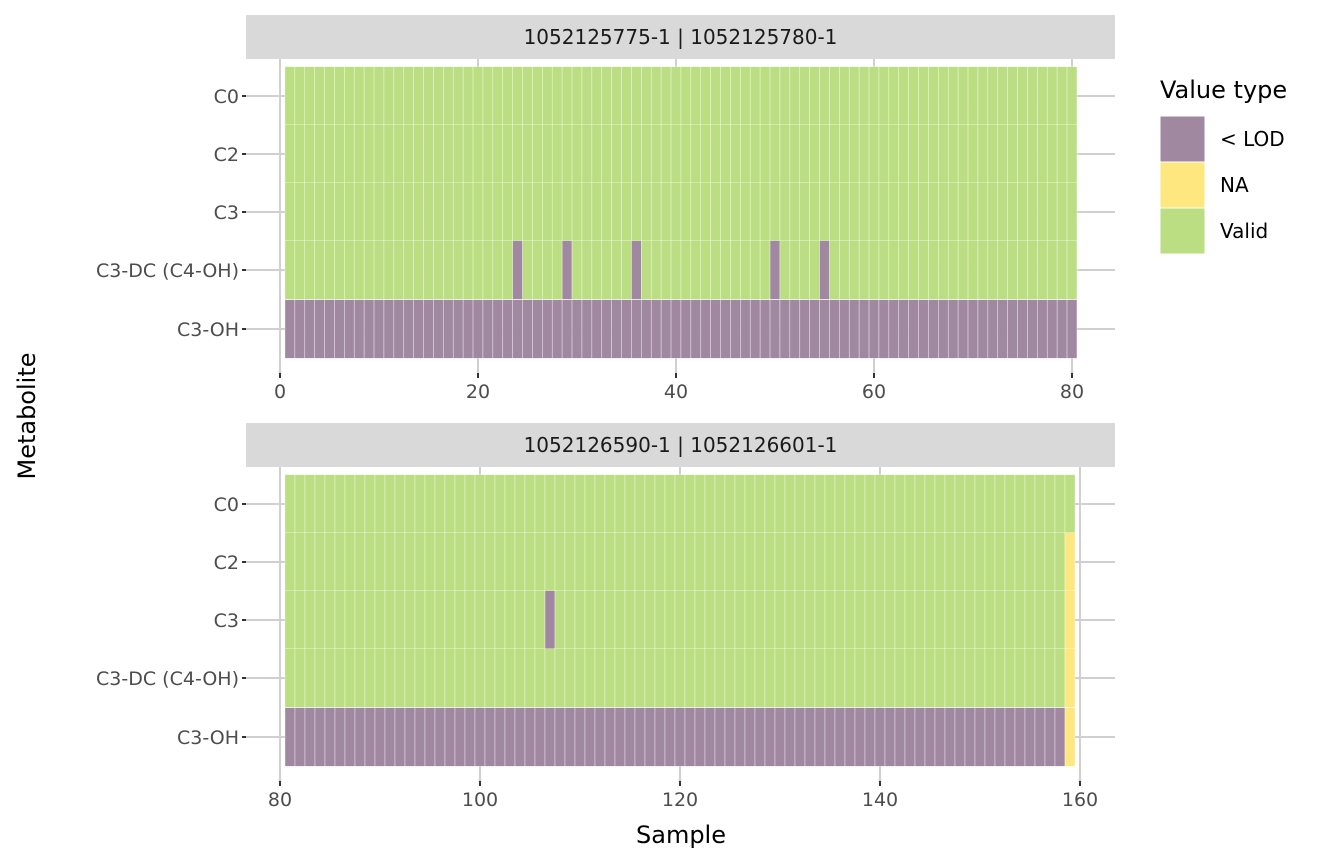 The image size is (1344, 865). I want to click on tile: C2 · 87 · Valid, so click(350, 562).